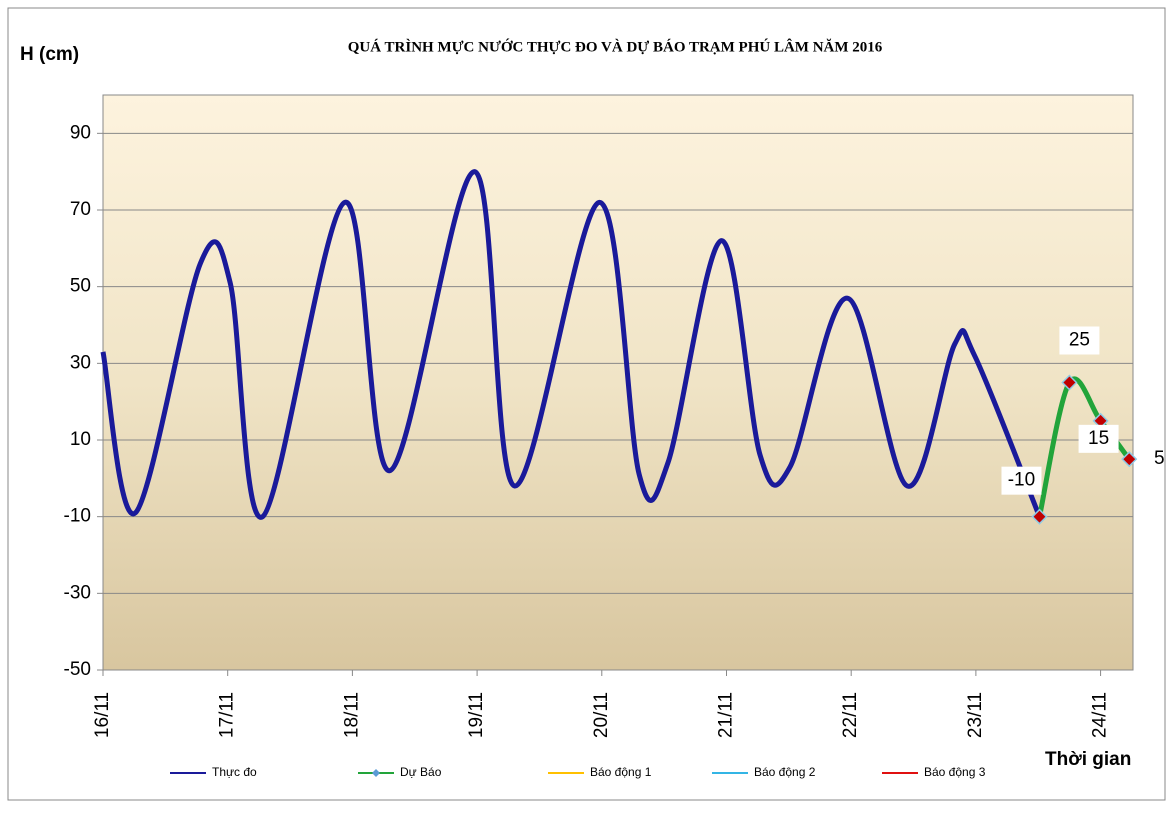  I want to click on y-tick-label: -30, so click(77, 592).